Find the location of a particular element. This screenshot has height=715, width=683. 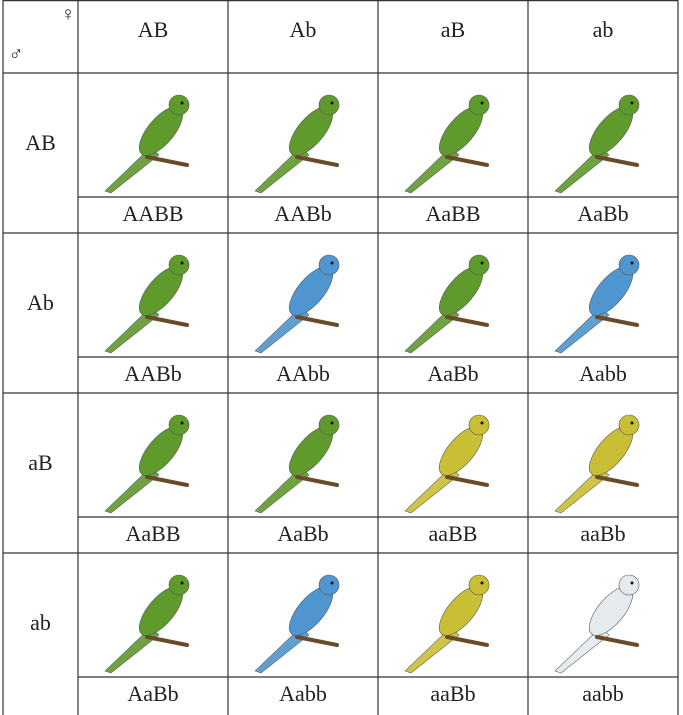

row-header: ab is located at coordinates (40, 622).